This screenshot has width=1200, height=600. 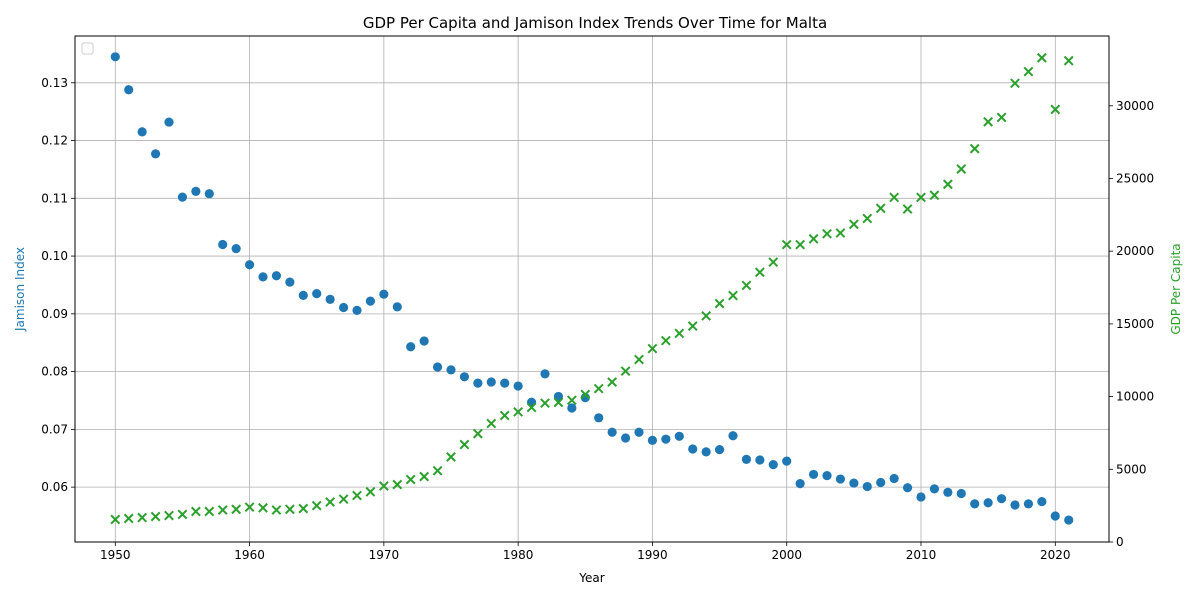 I want to click on x-tick-label: 2000, so click(x=786, y=555).